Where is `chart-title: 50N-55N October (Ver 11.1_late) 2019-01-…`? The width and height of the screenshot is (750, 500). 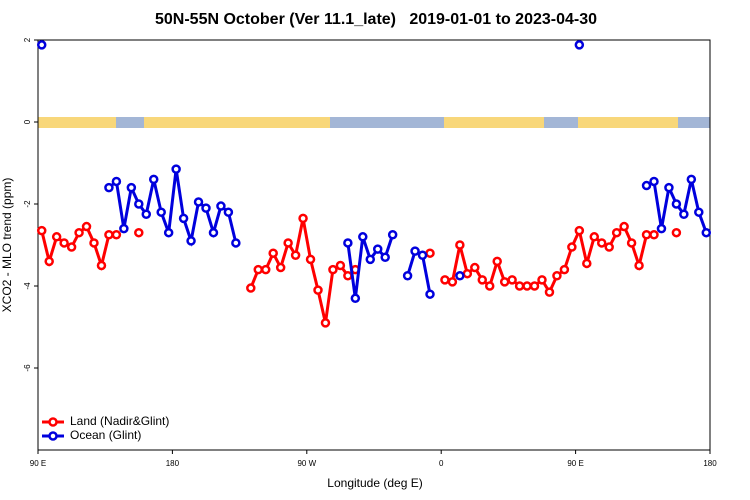
chart-title: 50N-55N October (Ver 11.1_late) 2019-01-… is located at coordinates (376, 19).